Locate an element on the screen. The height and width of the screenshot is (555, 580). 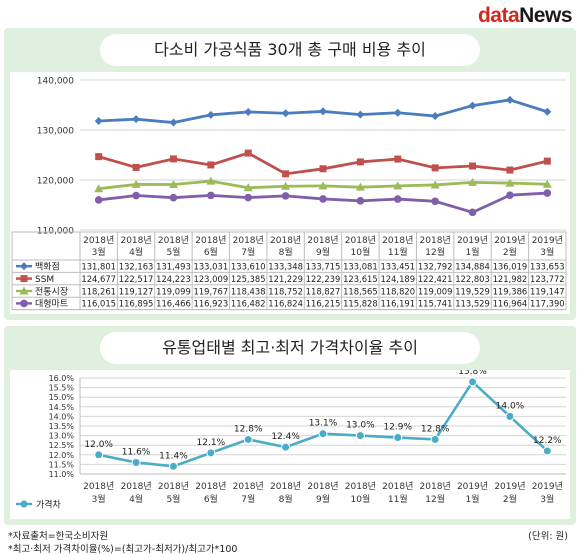
table-cell: 132,163 is located at coordinates (136, 267).